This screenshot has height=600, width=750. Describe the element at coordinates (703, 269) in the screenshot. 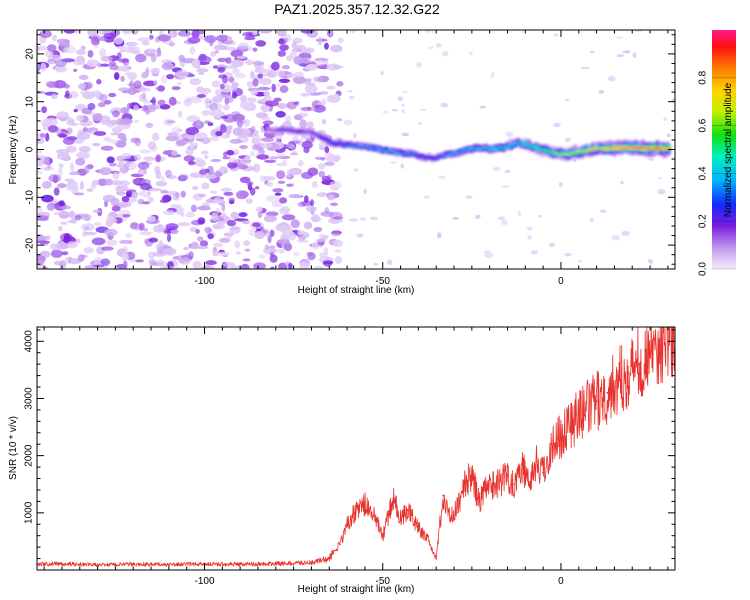

I see `colorbar-tick-label: 0.0` at that location.